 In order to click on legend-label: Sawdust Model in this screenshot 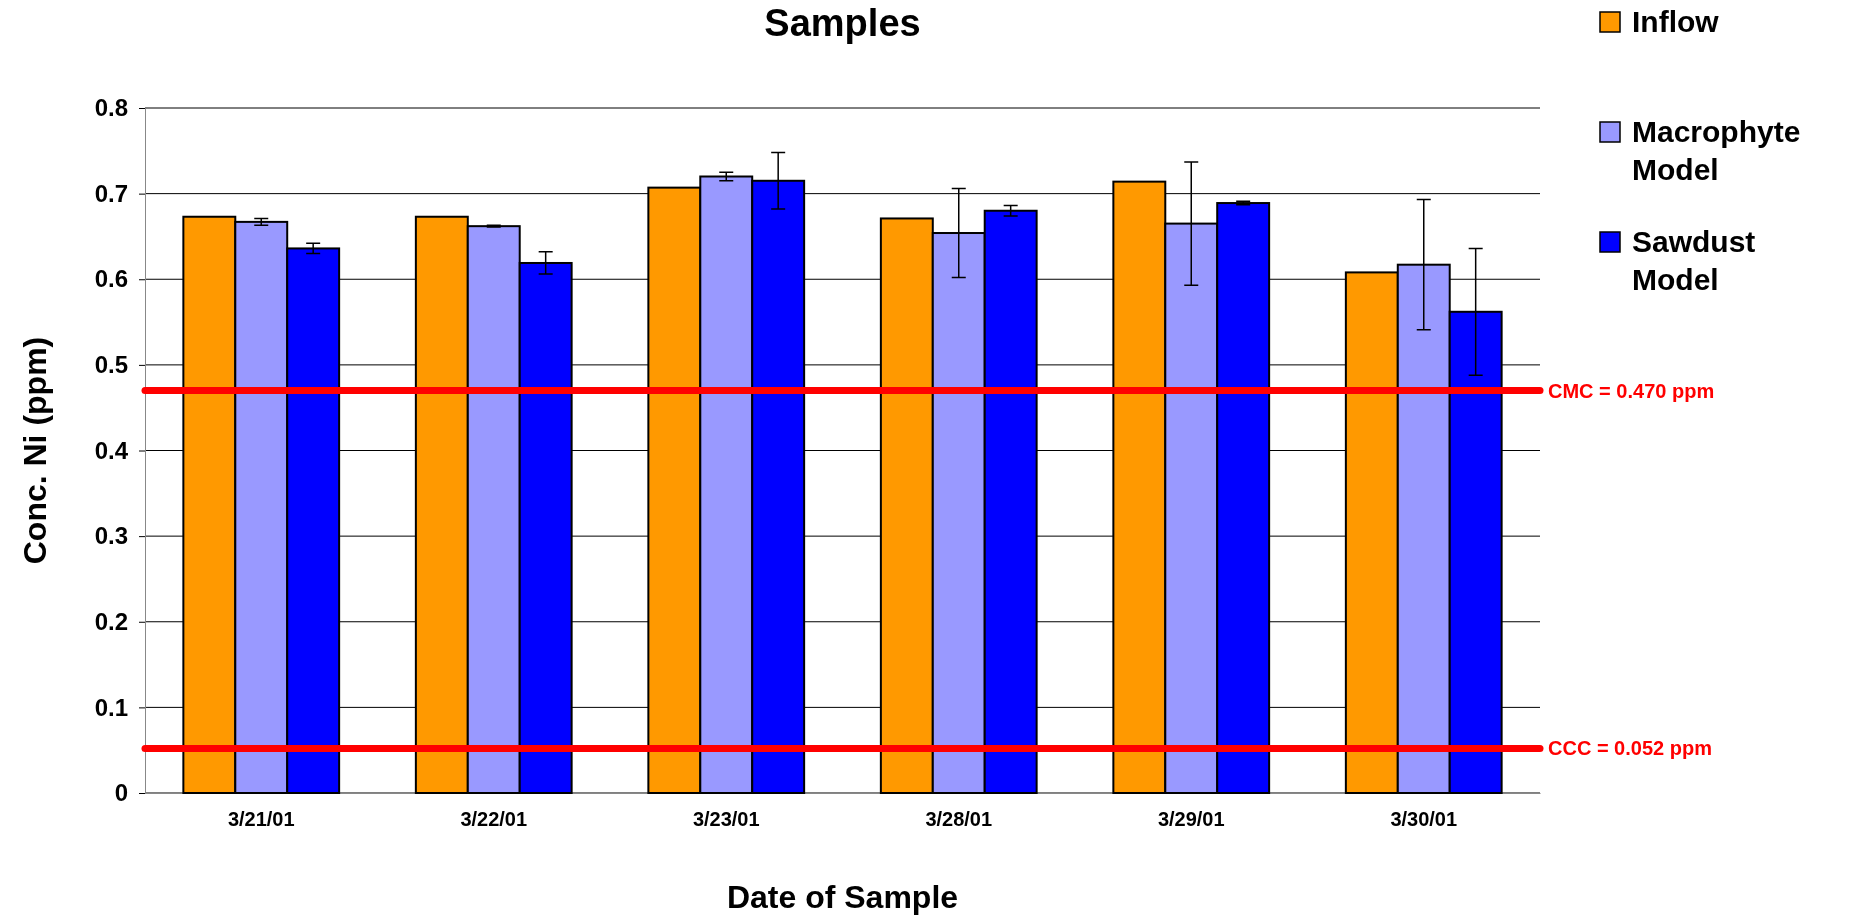, I will do `click(1694, 260)`.